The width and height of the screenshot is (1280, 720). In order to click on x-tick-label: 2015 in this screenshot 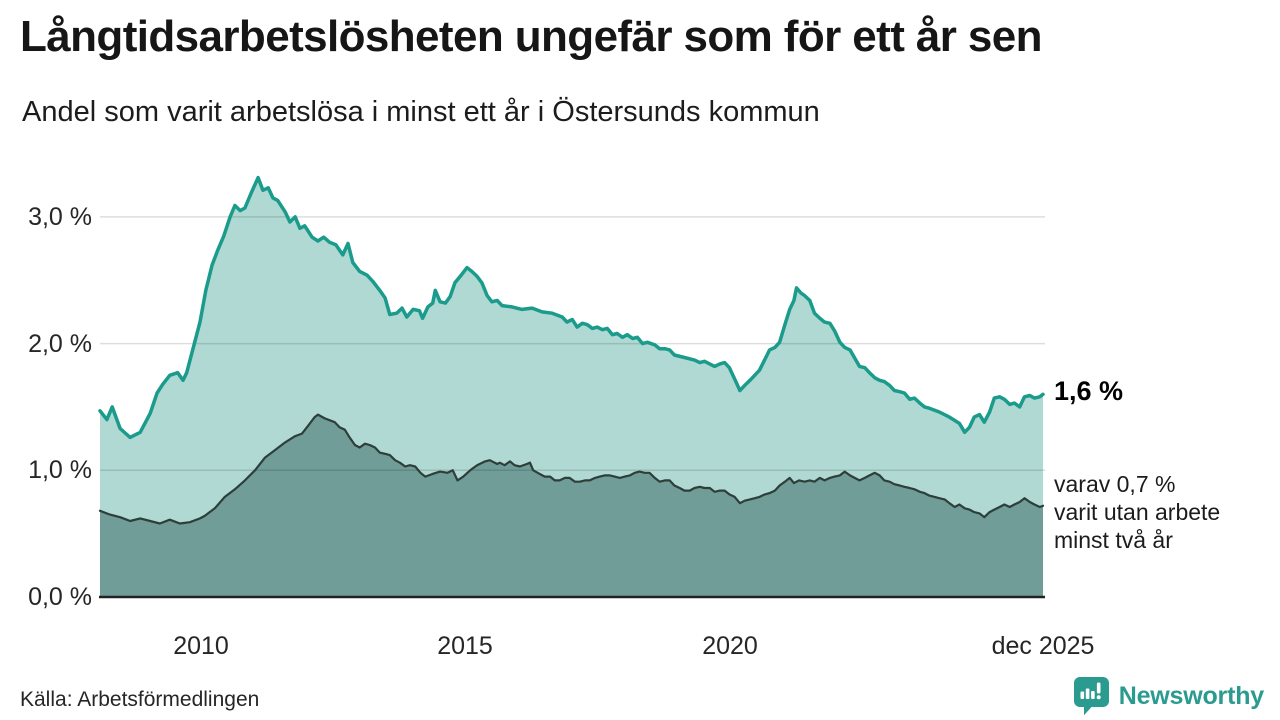, I will do `click(465, 646)`.